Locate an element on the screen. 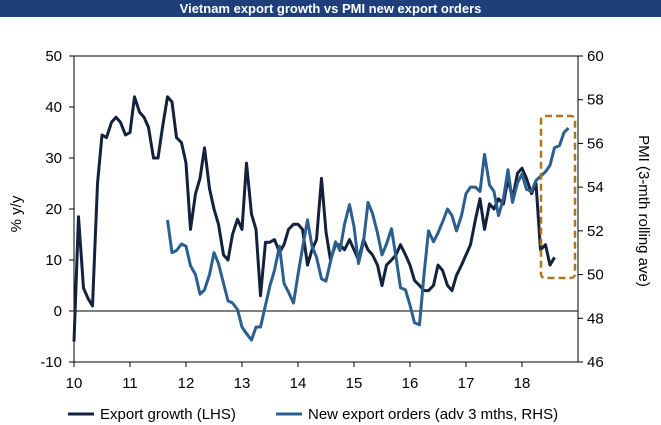 The height and width of the screenshot is (425, 661). x-tick-label: 16 is located at coordinates (410, 383).